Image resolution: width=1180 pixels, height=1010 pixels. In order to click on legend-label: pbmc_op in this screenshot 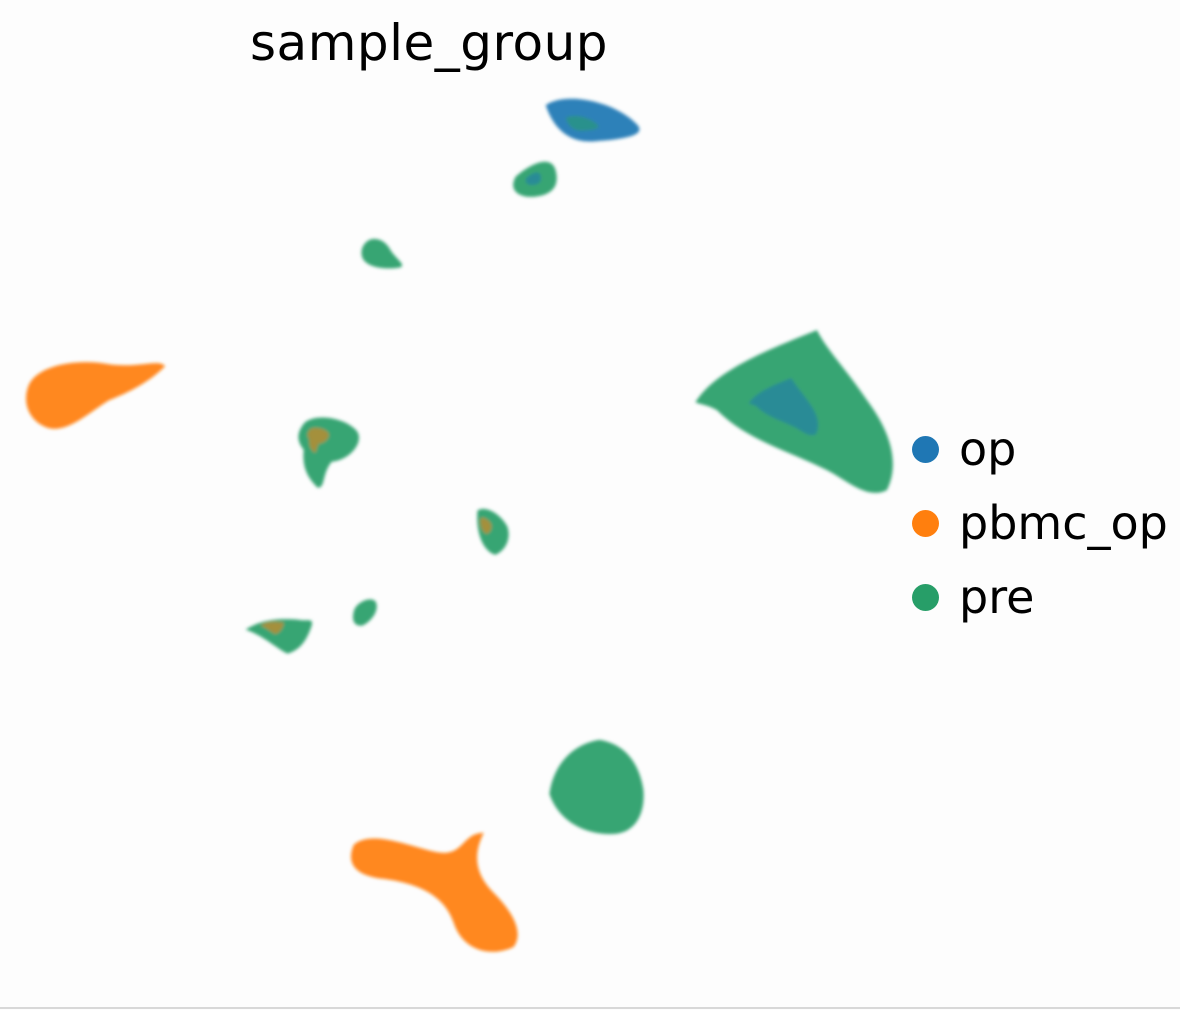, I will do `click(1063, 523)`.